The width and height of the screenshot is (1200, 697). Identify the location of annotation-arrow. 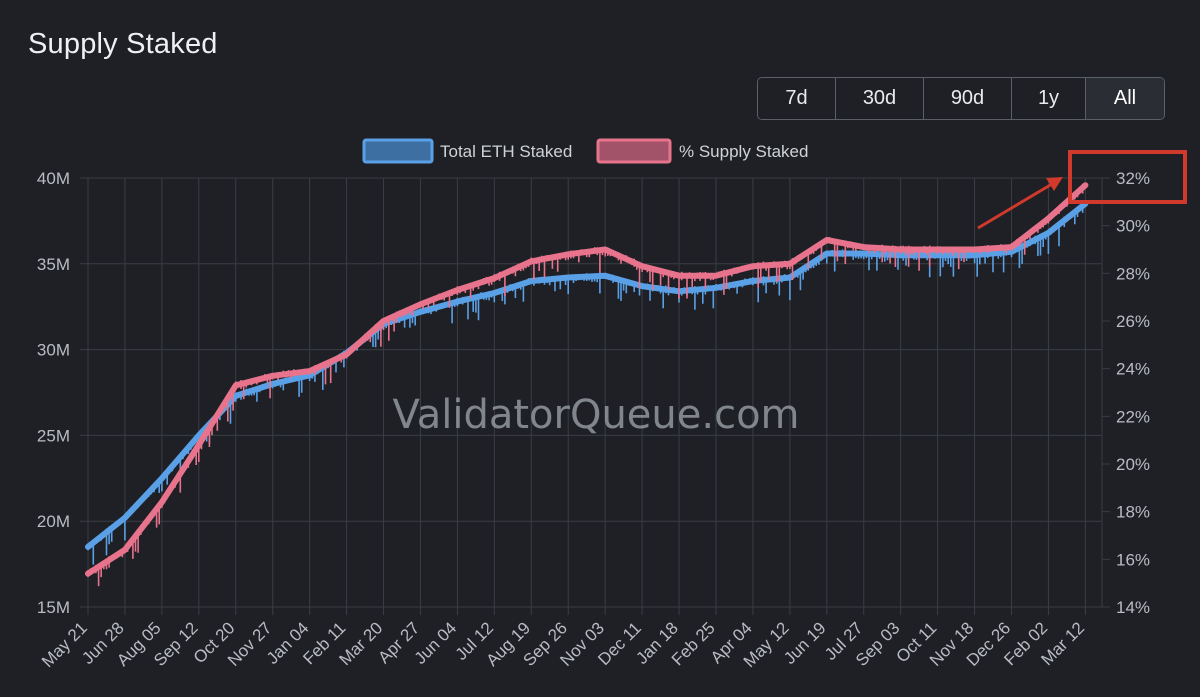
(1015, 206).